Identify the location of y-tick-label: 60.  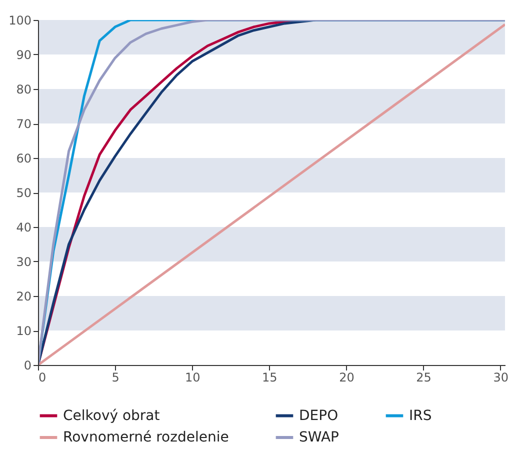
(24, 159).